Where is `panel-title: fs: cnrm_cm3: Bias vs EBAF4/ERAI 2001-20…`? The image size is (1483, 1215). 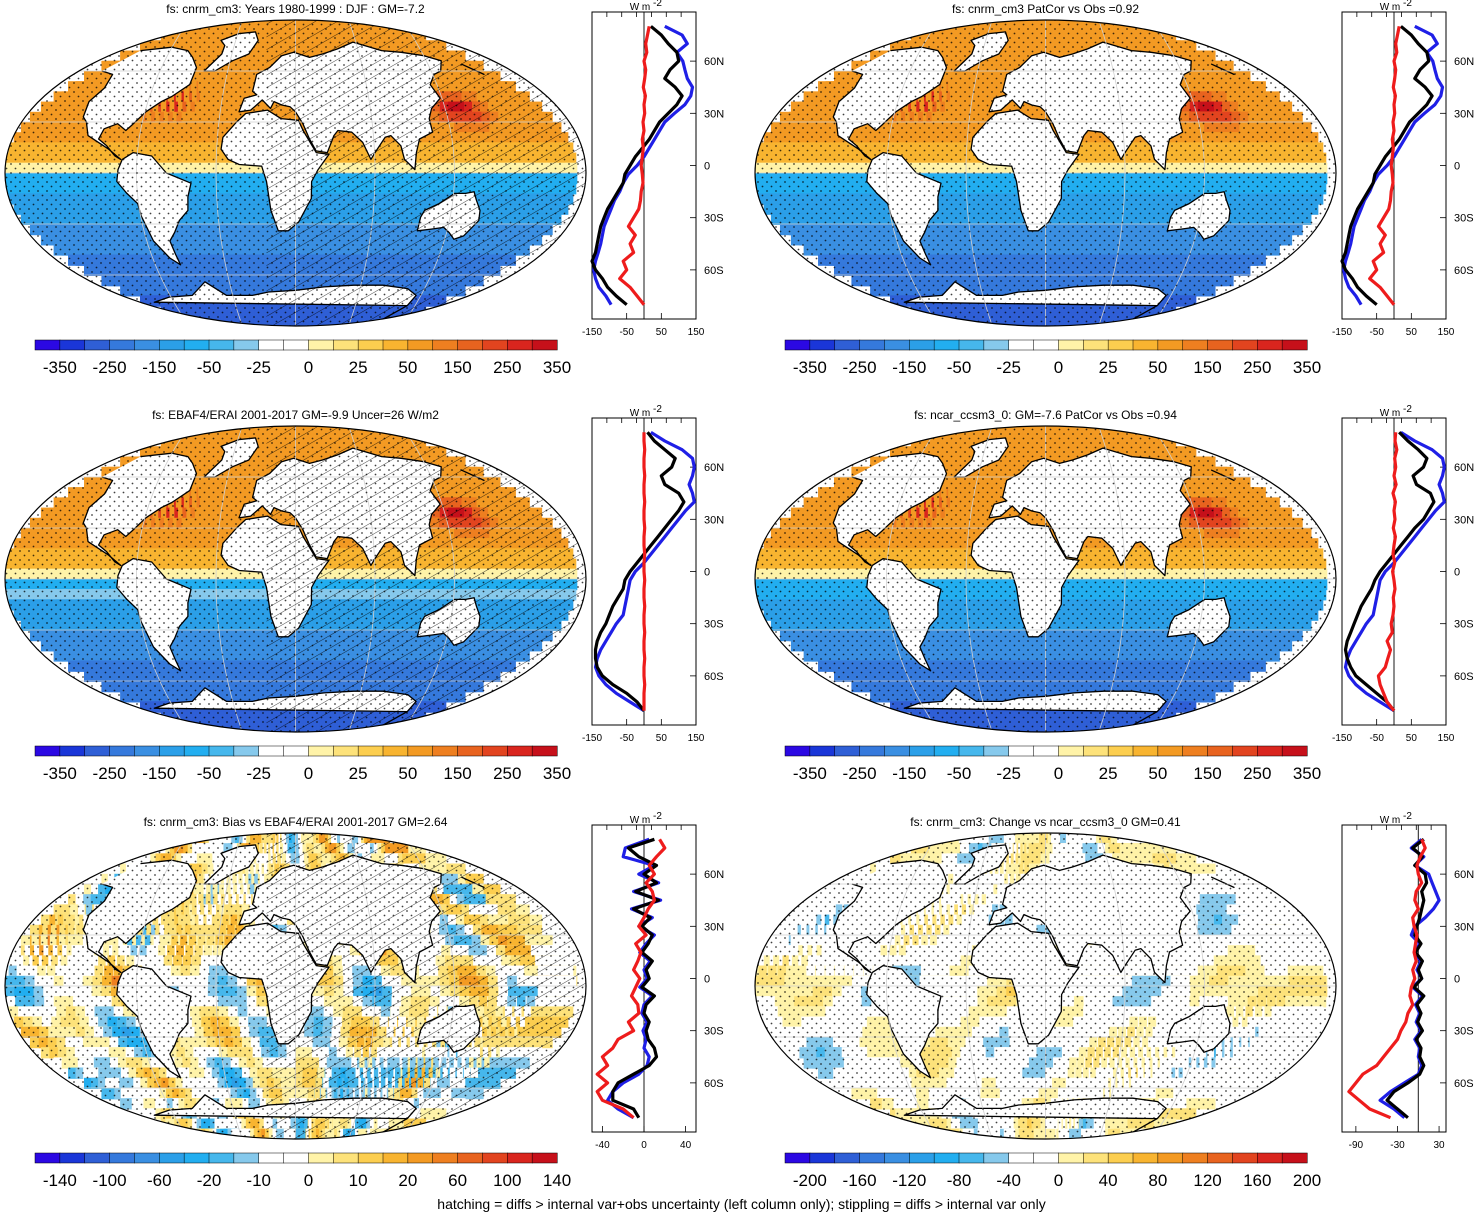
panel-title: fs: cnrm_cm3: Bias vs EBAF4/ERAI 2001-20… is located at coordinates (296, 822).